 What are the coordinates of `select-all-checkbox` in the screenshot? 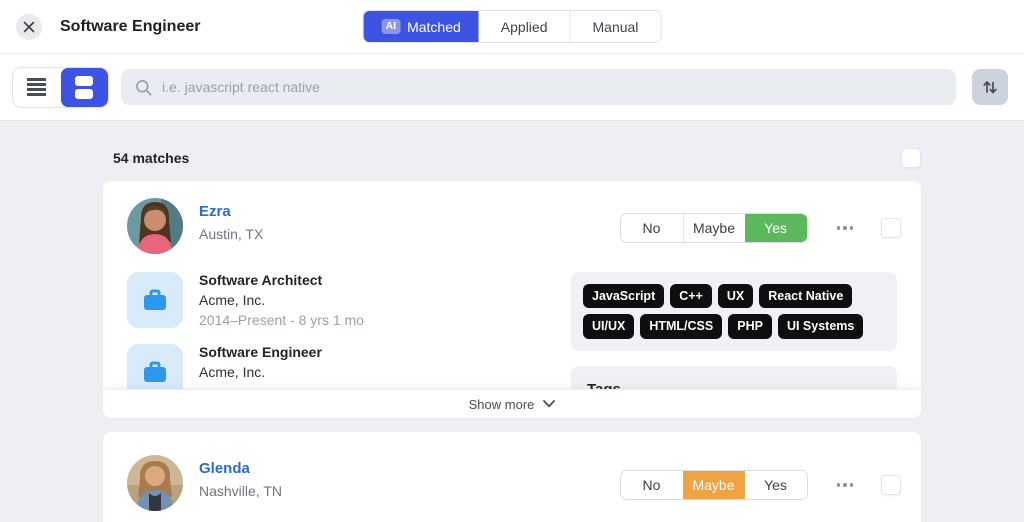 It's located at (911, 158).